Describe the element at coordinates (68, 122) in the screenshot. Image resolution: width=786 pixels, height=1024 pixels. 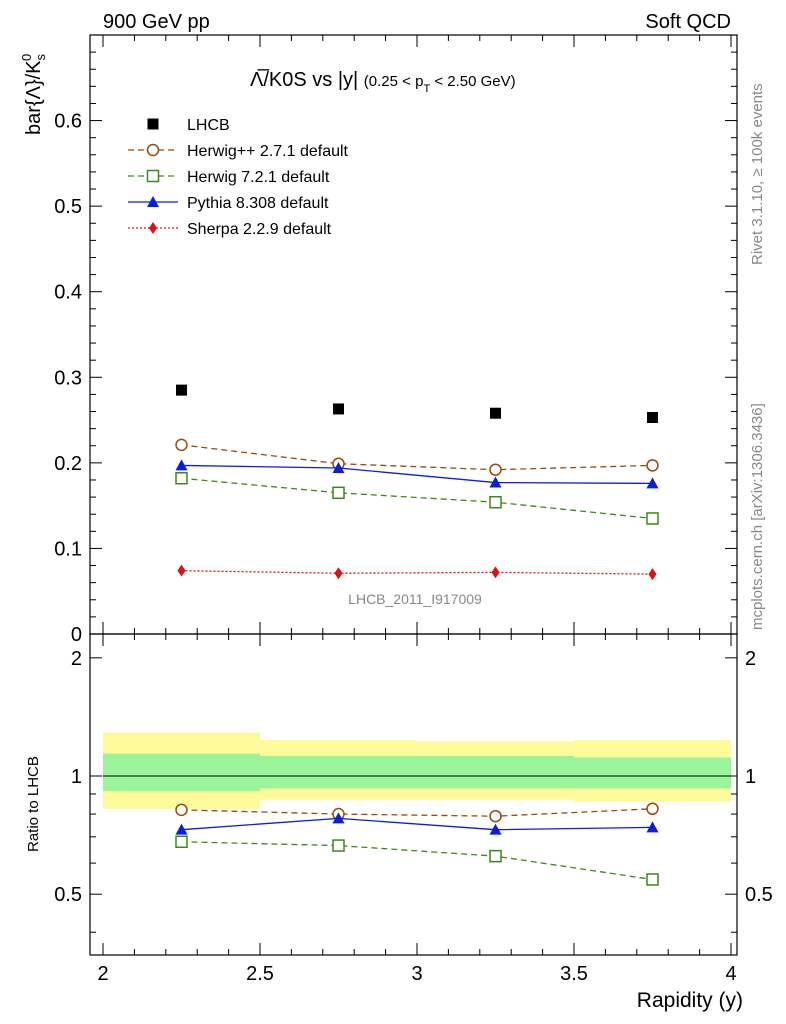
I see `y-tick-label-main: 0.6` at that location.